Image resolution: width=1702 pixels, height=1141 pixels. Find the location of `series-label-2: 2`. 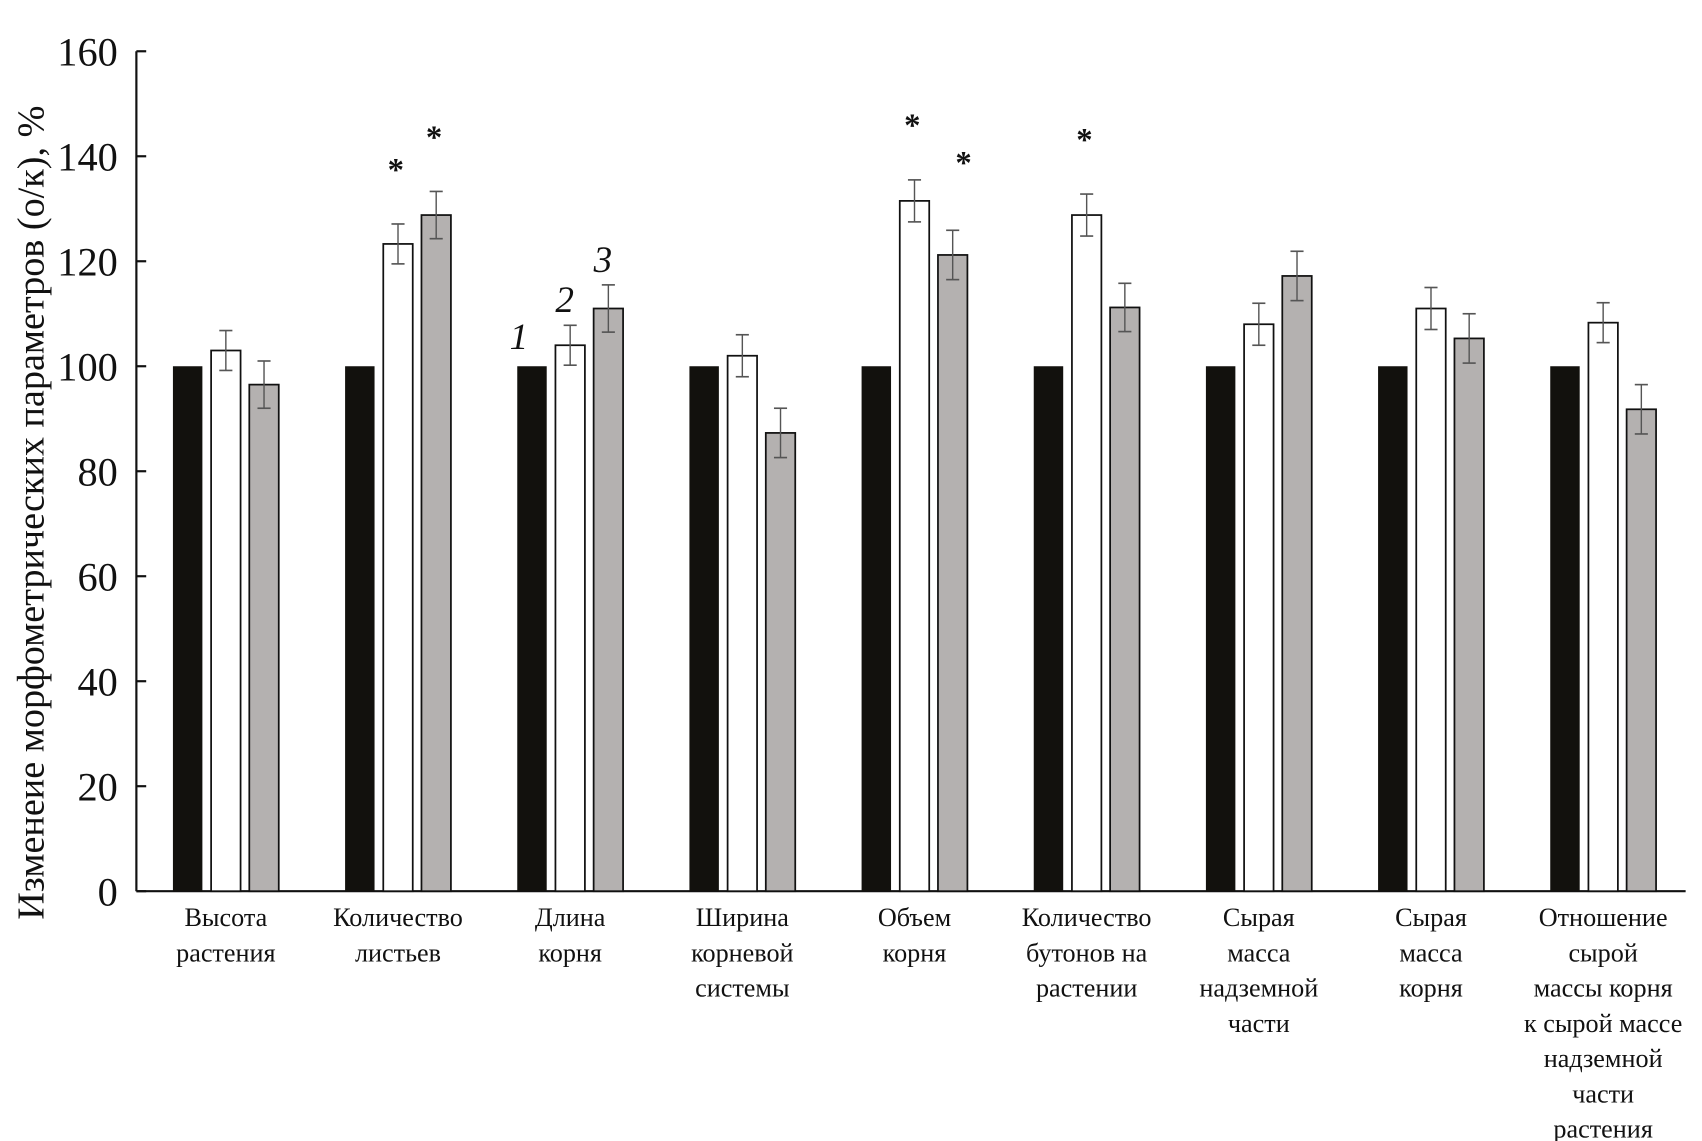

series-label-2: 2 is located at coordinates (564, 300).